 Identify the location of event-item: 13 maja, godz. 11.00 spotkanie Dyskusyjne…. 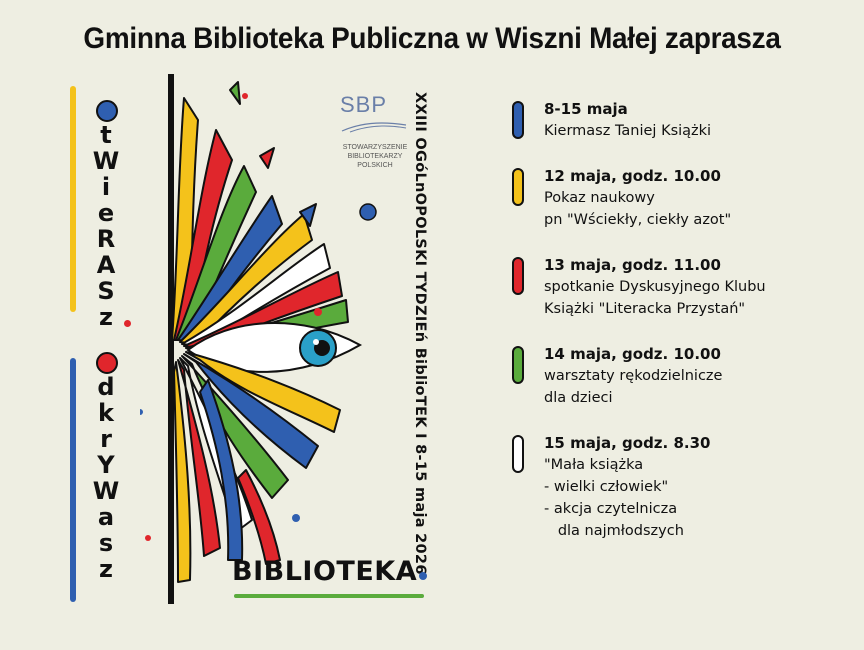
(682, 287).